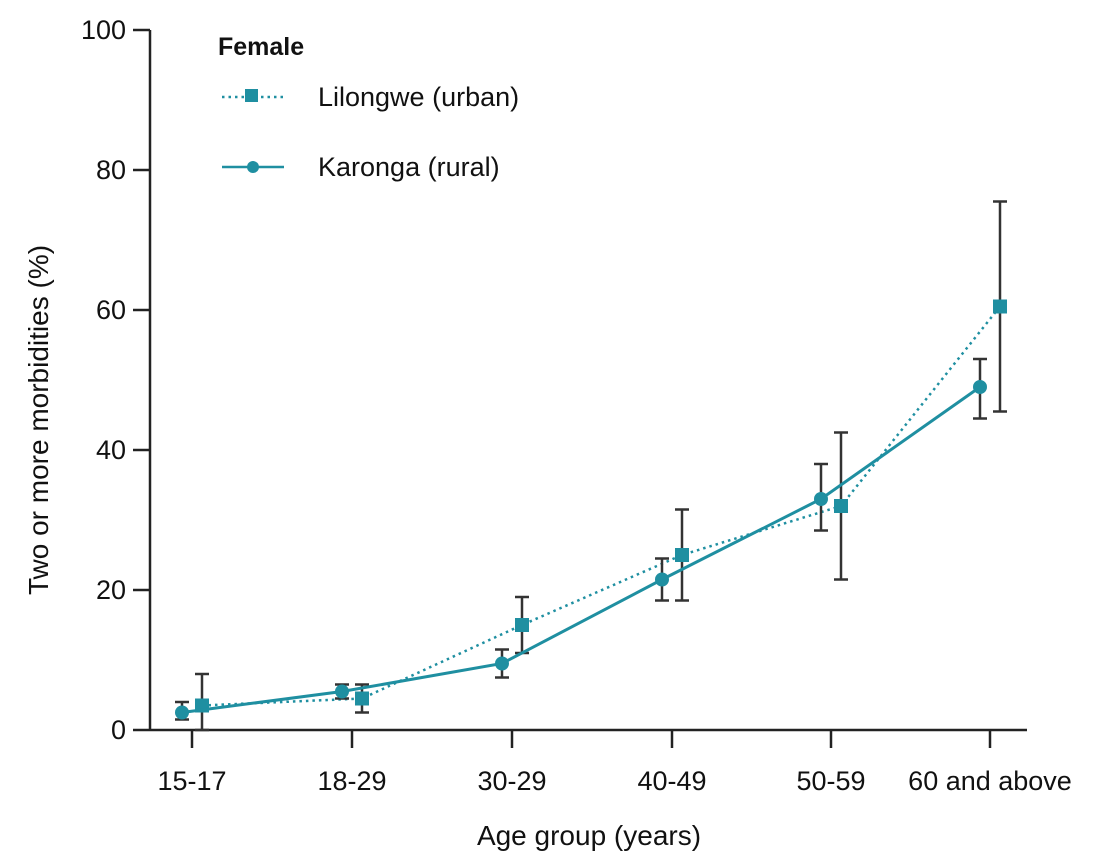 The image size is (1094, 862). Describe the element at coordinates (251, 95) in the screenshot. I see `legend-swatch-lilongwe-marker` at that location.